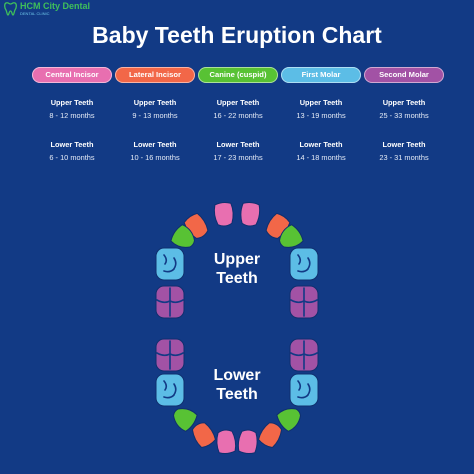 This screenshot has height=474, width=474. Describe the element at coordinates (237, 259) in the screenshot. I see `upper-arch-label-line1: Upper` at that location.